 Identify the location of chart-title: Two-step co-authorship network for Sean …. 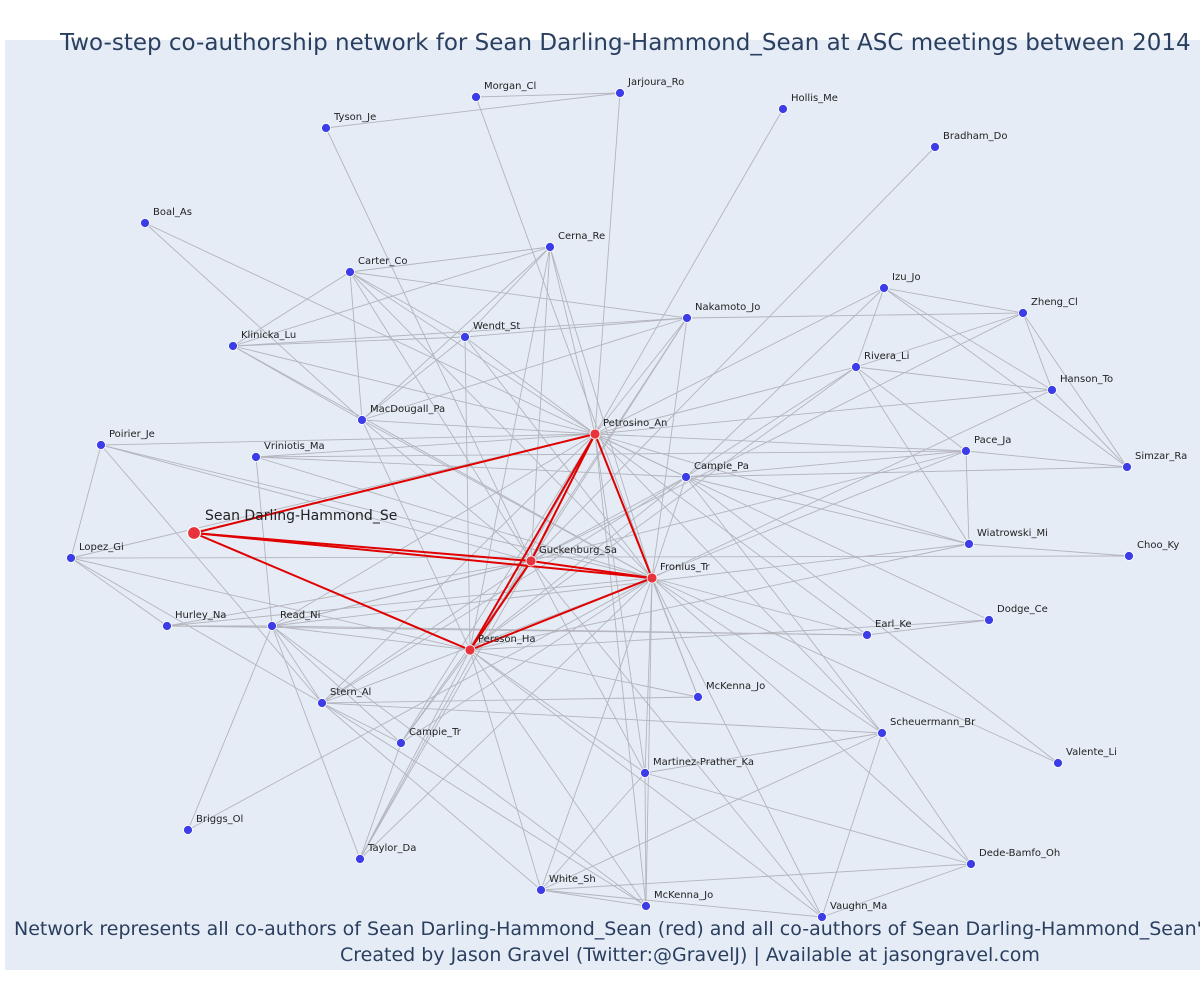
(625, 43).